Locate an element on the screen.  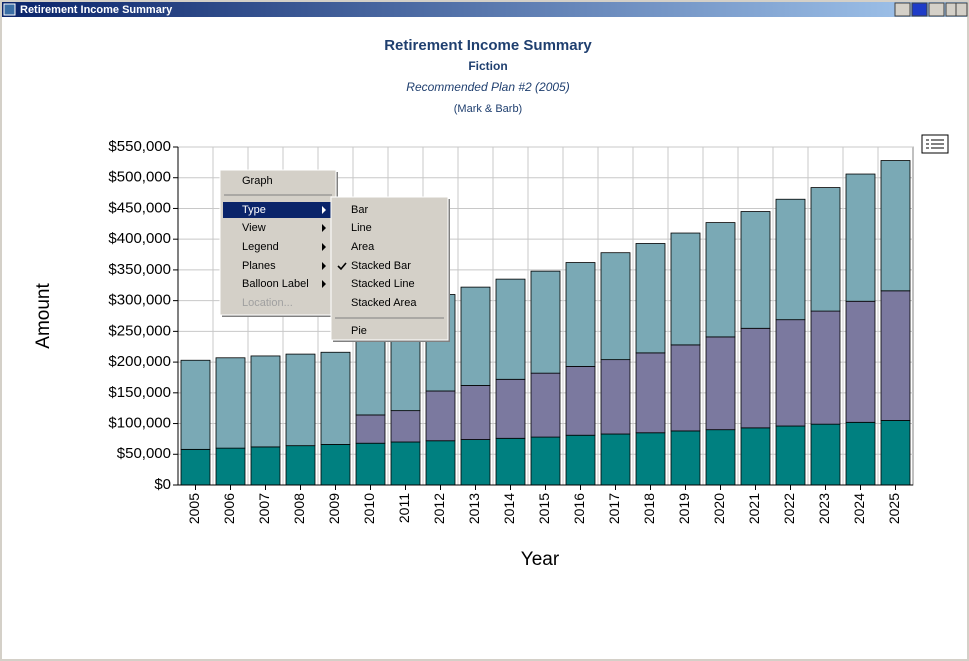
help-button is located at coordinates (936, 9).